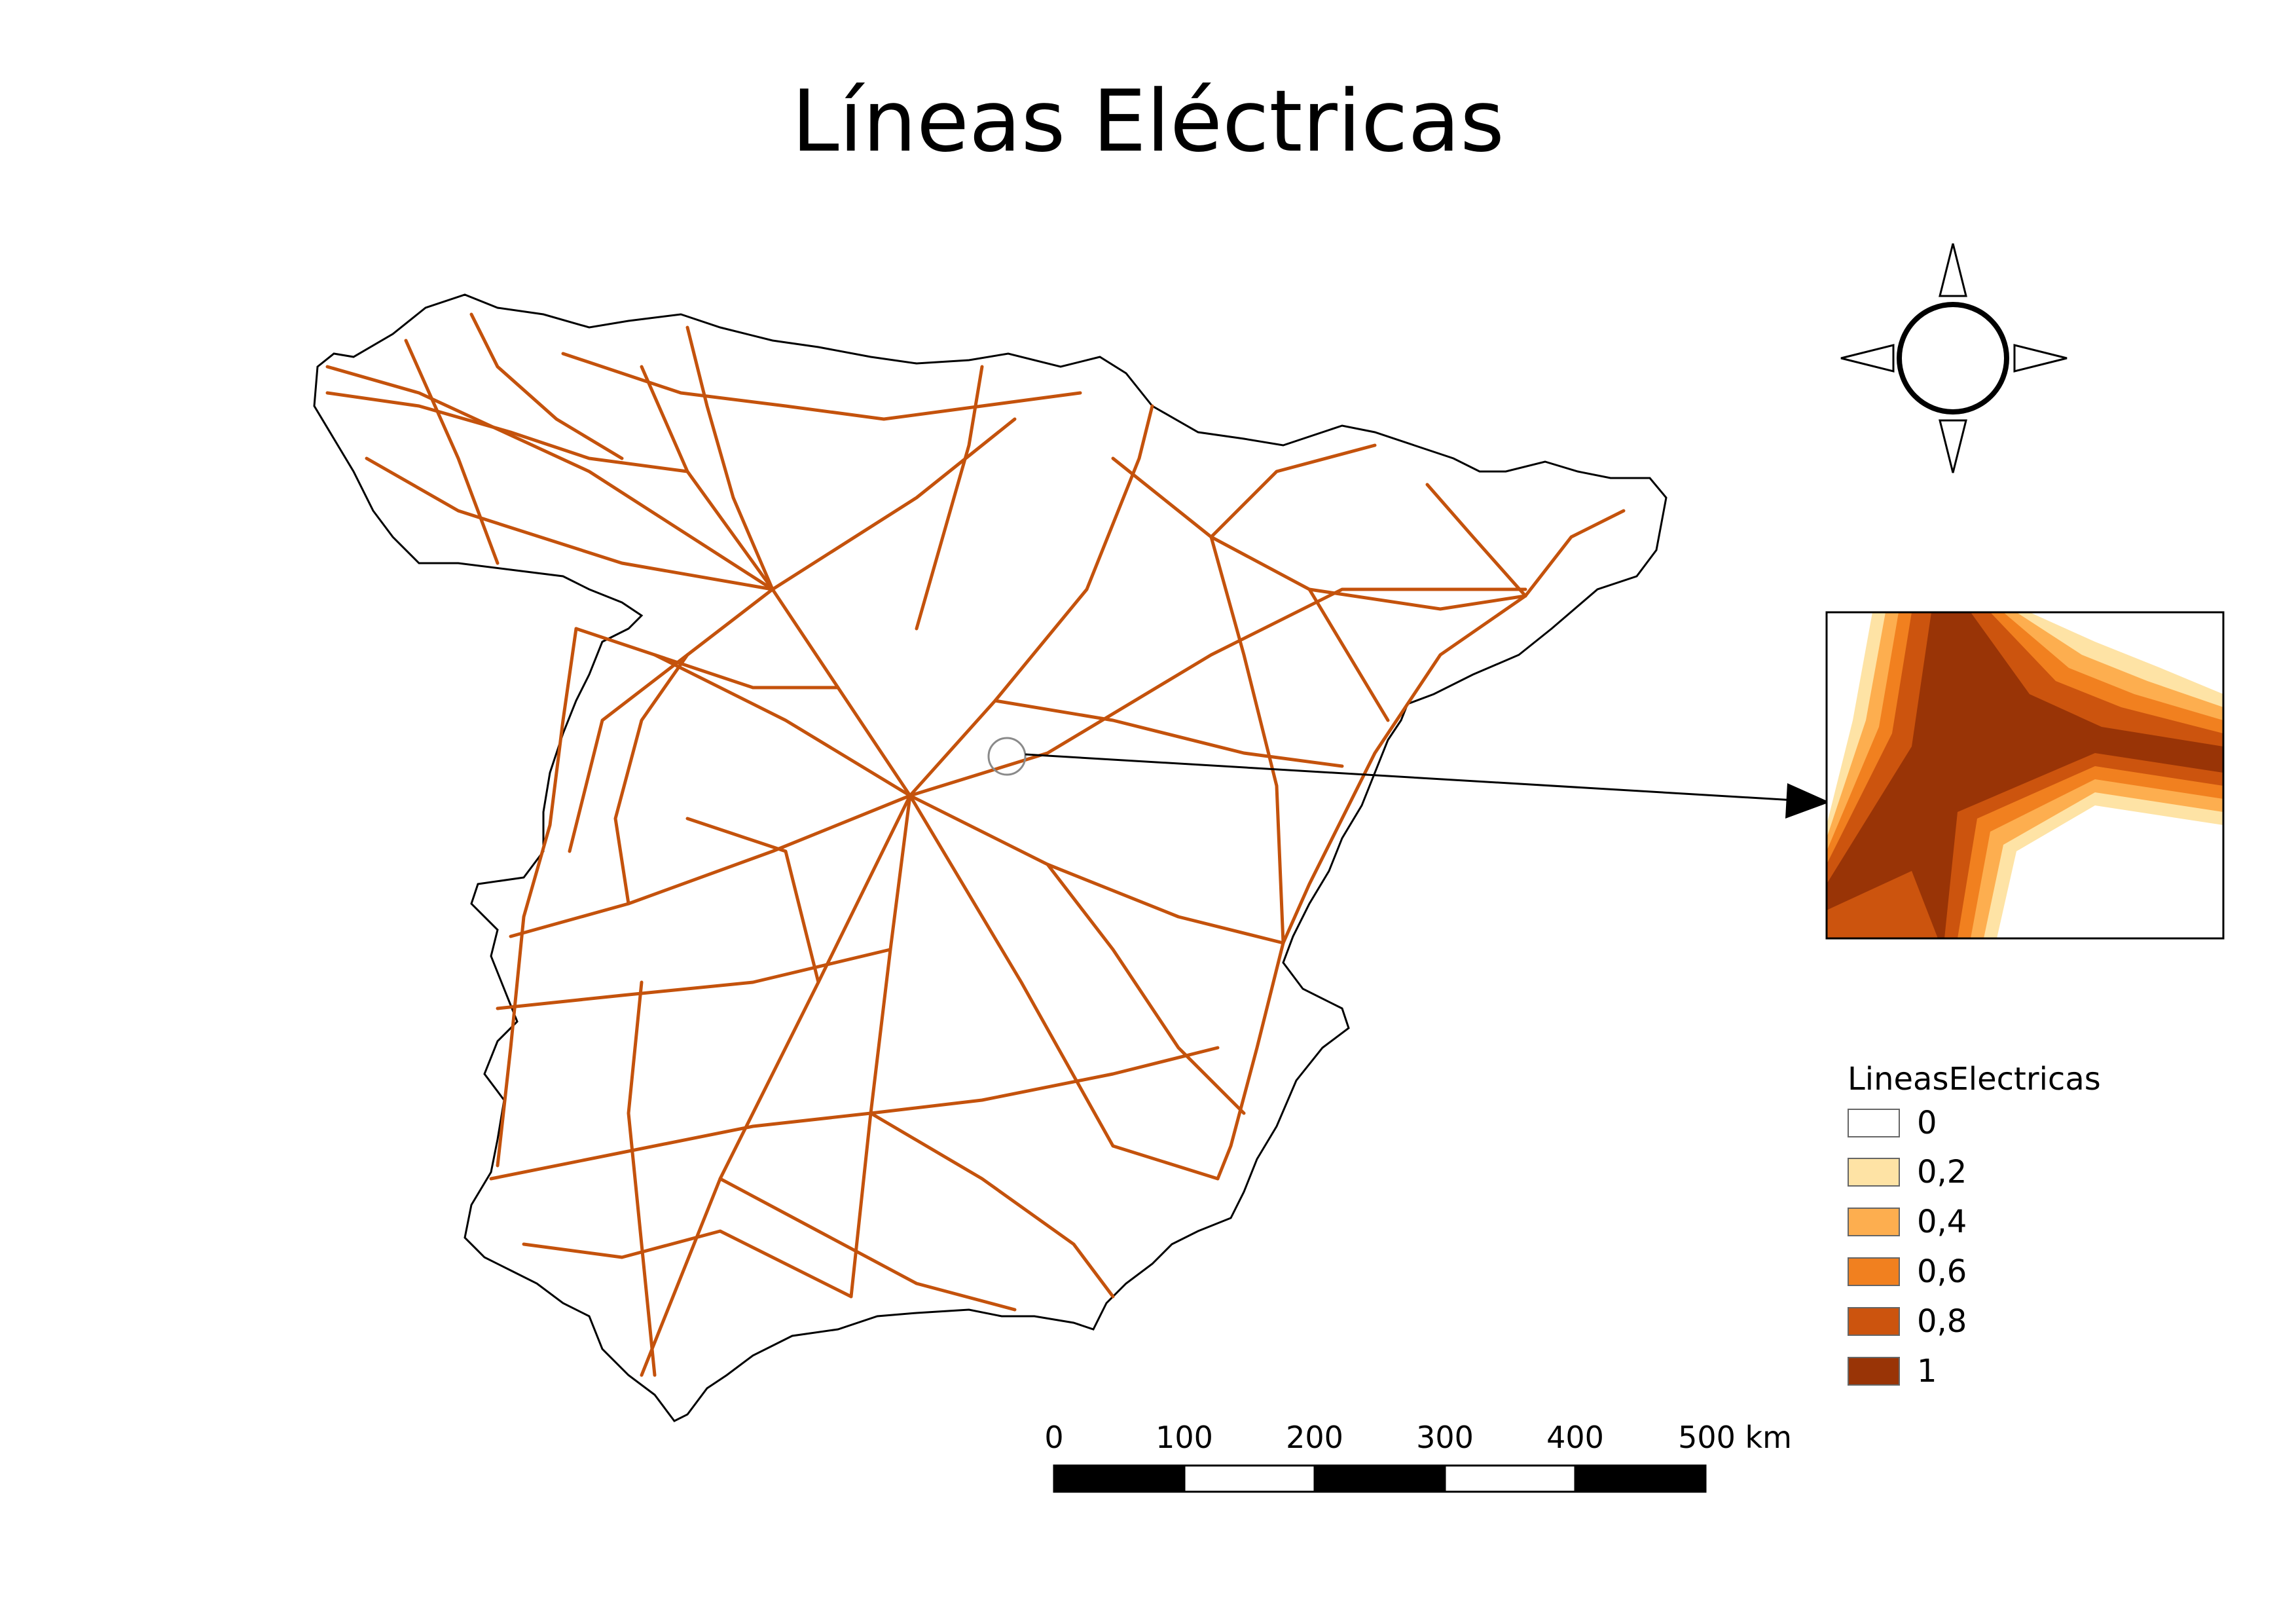 The height and width of the screenshot is (1624, 2296). What do you see at coordinates (1184, 1437) in the screenshot?
I see `scale-label-100: 100` at bounding box center [1184, 1437].